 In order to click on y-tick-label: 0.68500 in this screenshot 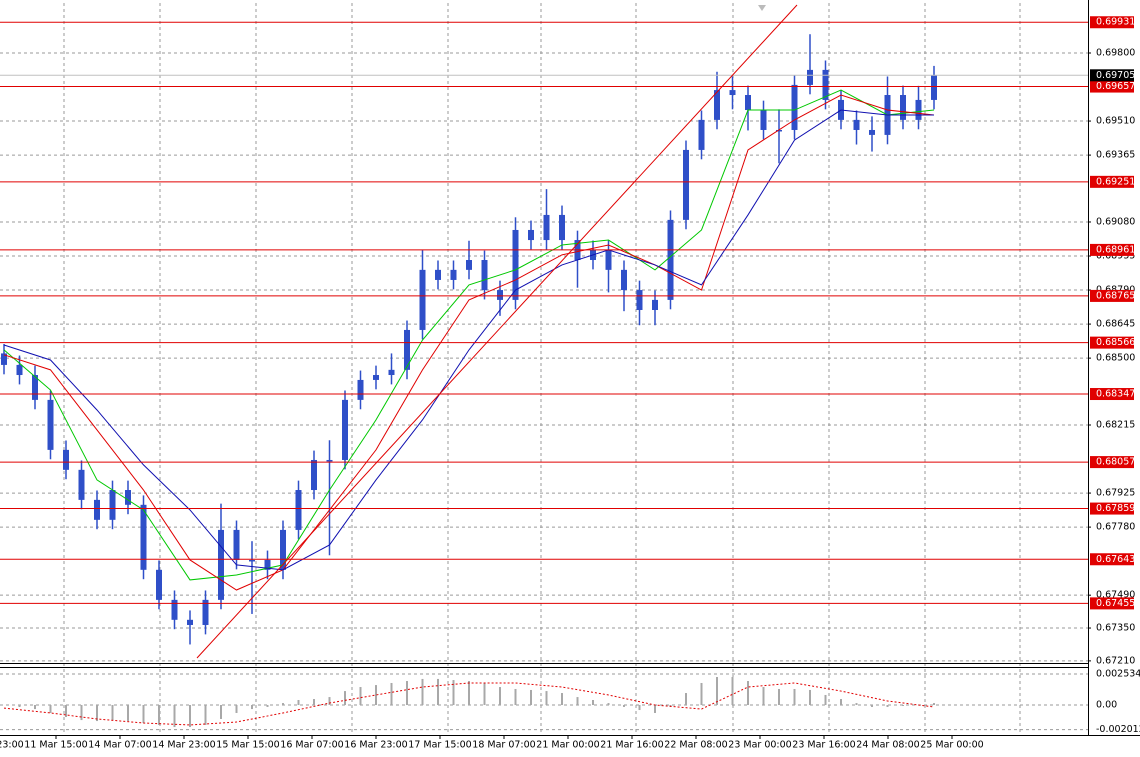, I will do `click(1115, 358)`.